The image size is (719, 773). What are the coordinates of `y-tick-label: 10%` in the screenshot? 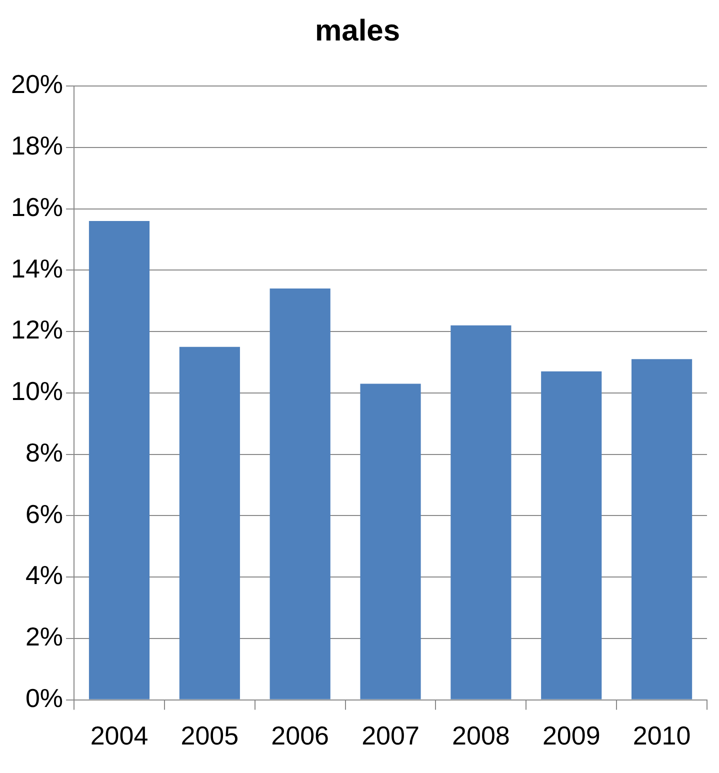 It's located at (37, 391).